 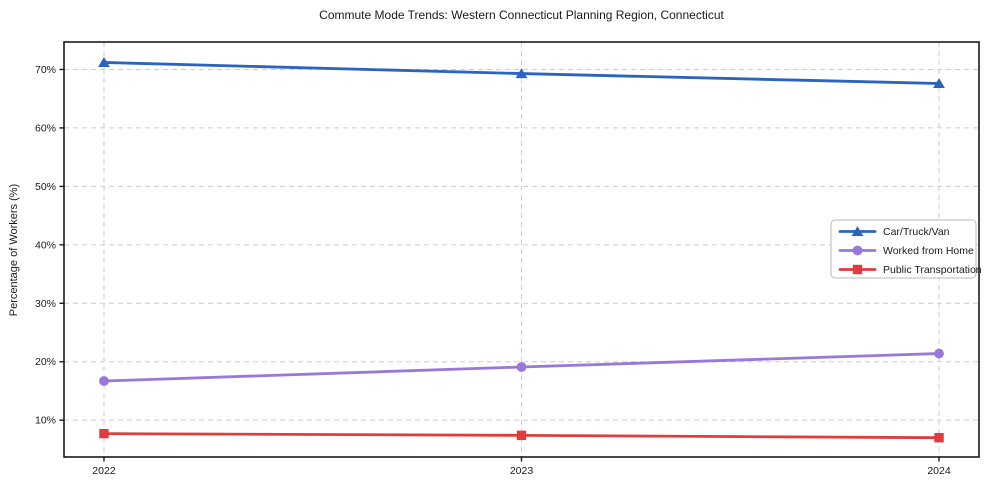 I want to click on legend-box, so click(x=903, y=249).